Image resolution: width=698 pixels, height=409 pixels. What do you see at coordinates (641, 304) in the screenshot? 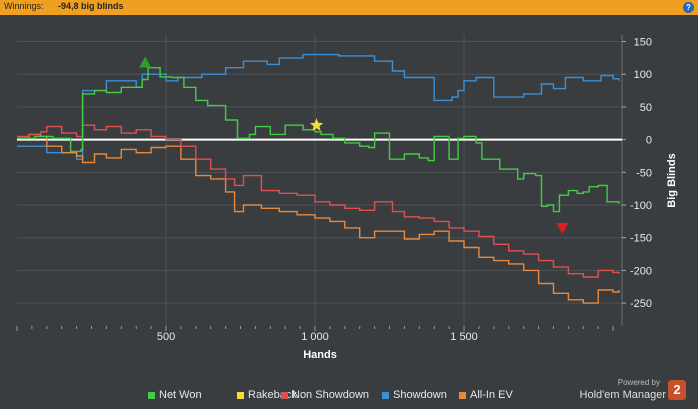
I see `y-tick-label: -250` at bounding box center [641, 304].